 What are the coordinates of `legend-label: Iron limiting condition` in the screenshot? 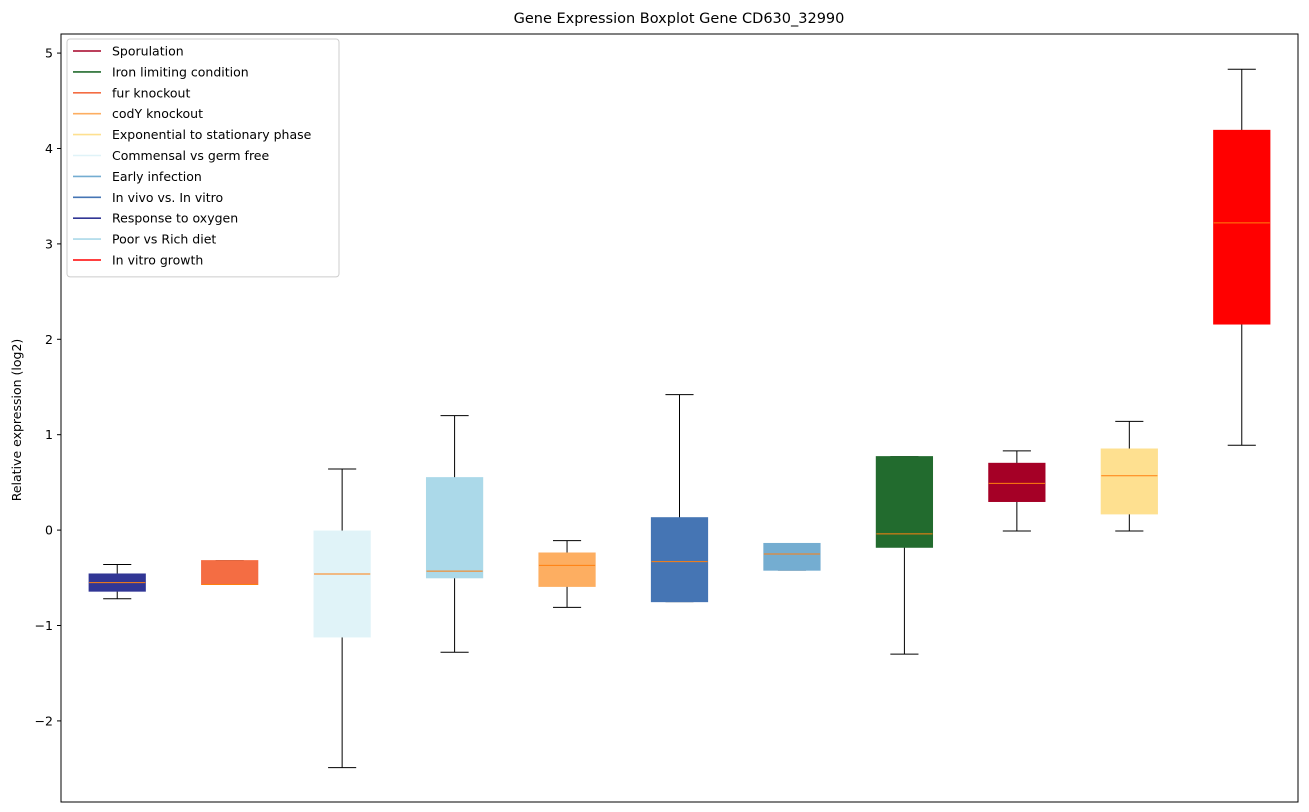 It's located at (180, 71).